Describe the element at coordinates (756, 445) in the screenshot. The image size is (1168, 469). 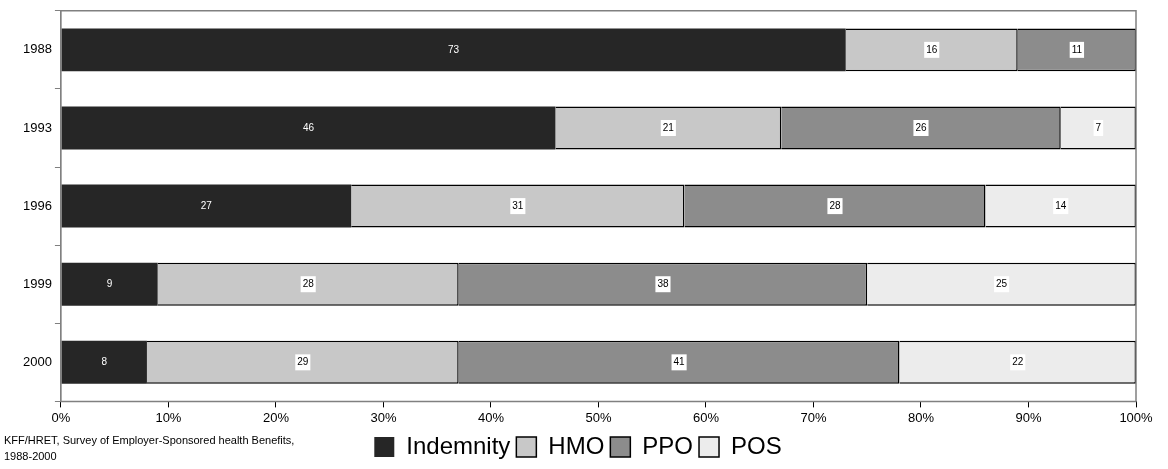
I see `legend-label: POS` at that location.